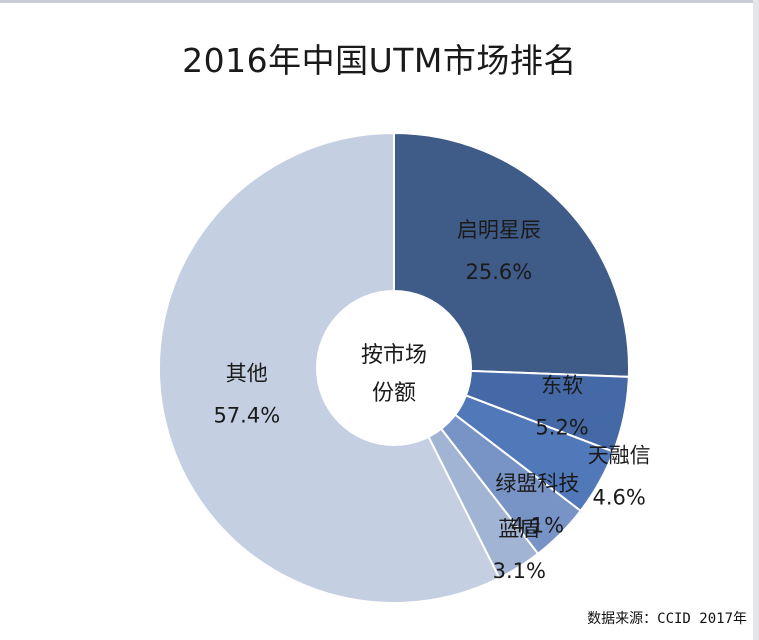  What do you see at coordinates (394, 393) in the screenshot?
I see `center-label-line-2: 份额` at bounding box center [394, 393].